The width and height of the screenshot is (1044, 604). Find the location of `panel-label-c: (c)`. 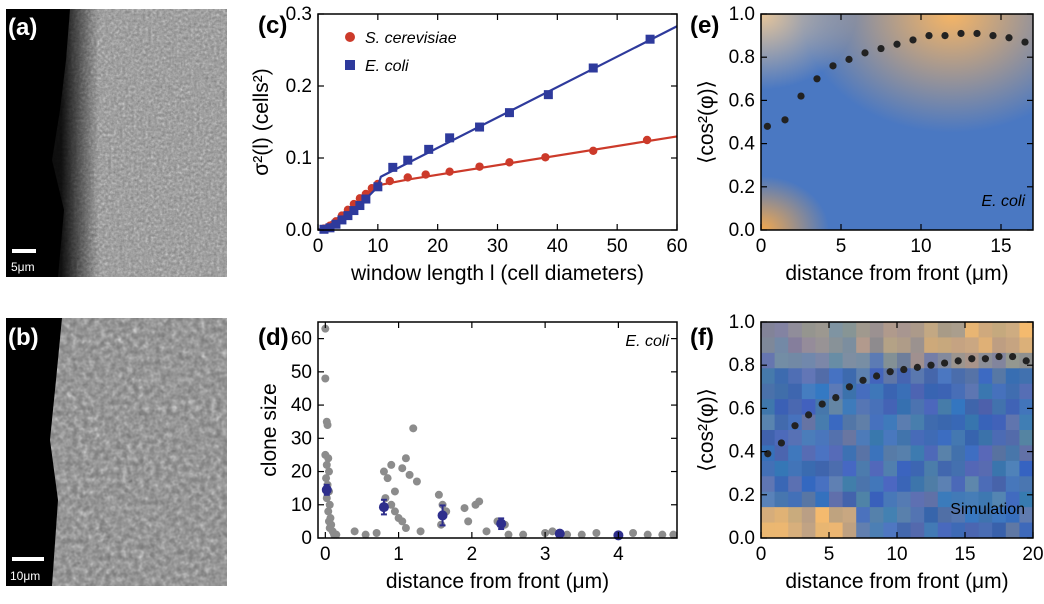

panel-label-c: (c) is located at coordinates (272, 25).